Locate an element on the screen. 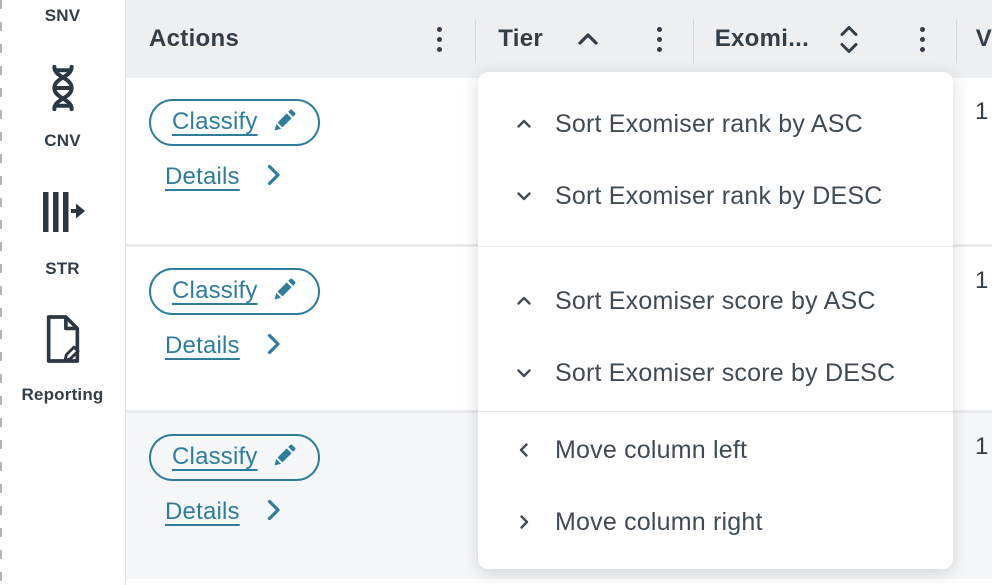 This screenshot has width=992, height=585. tier-sort-asc-chevron-up-icon is located at coordinates (588, 39).